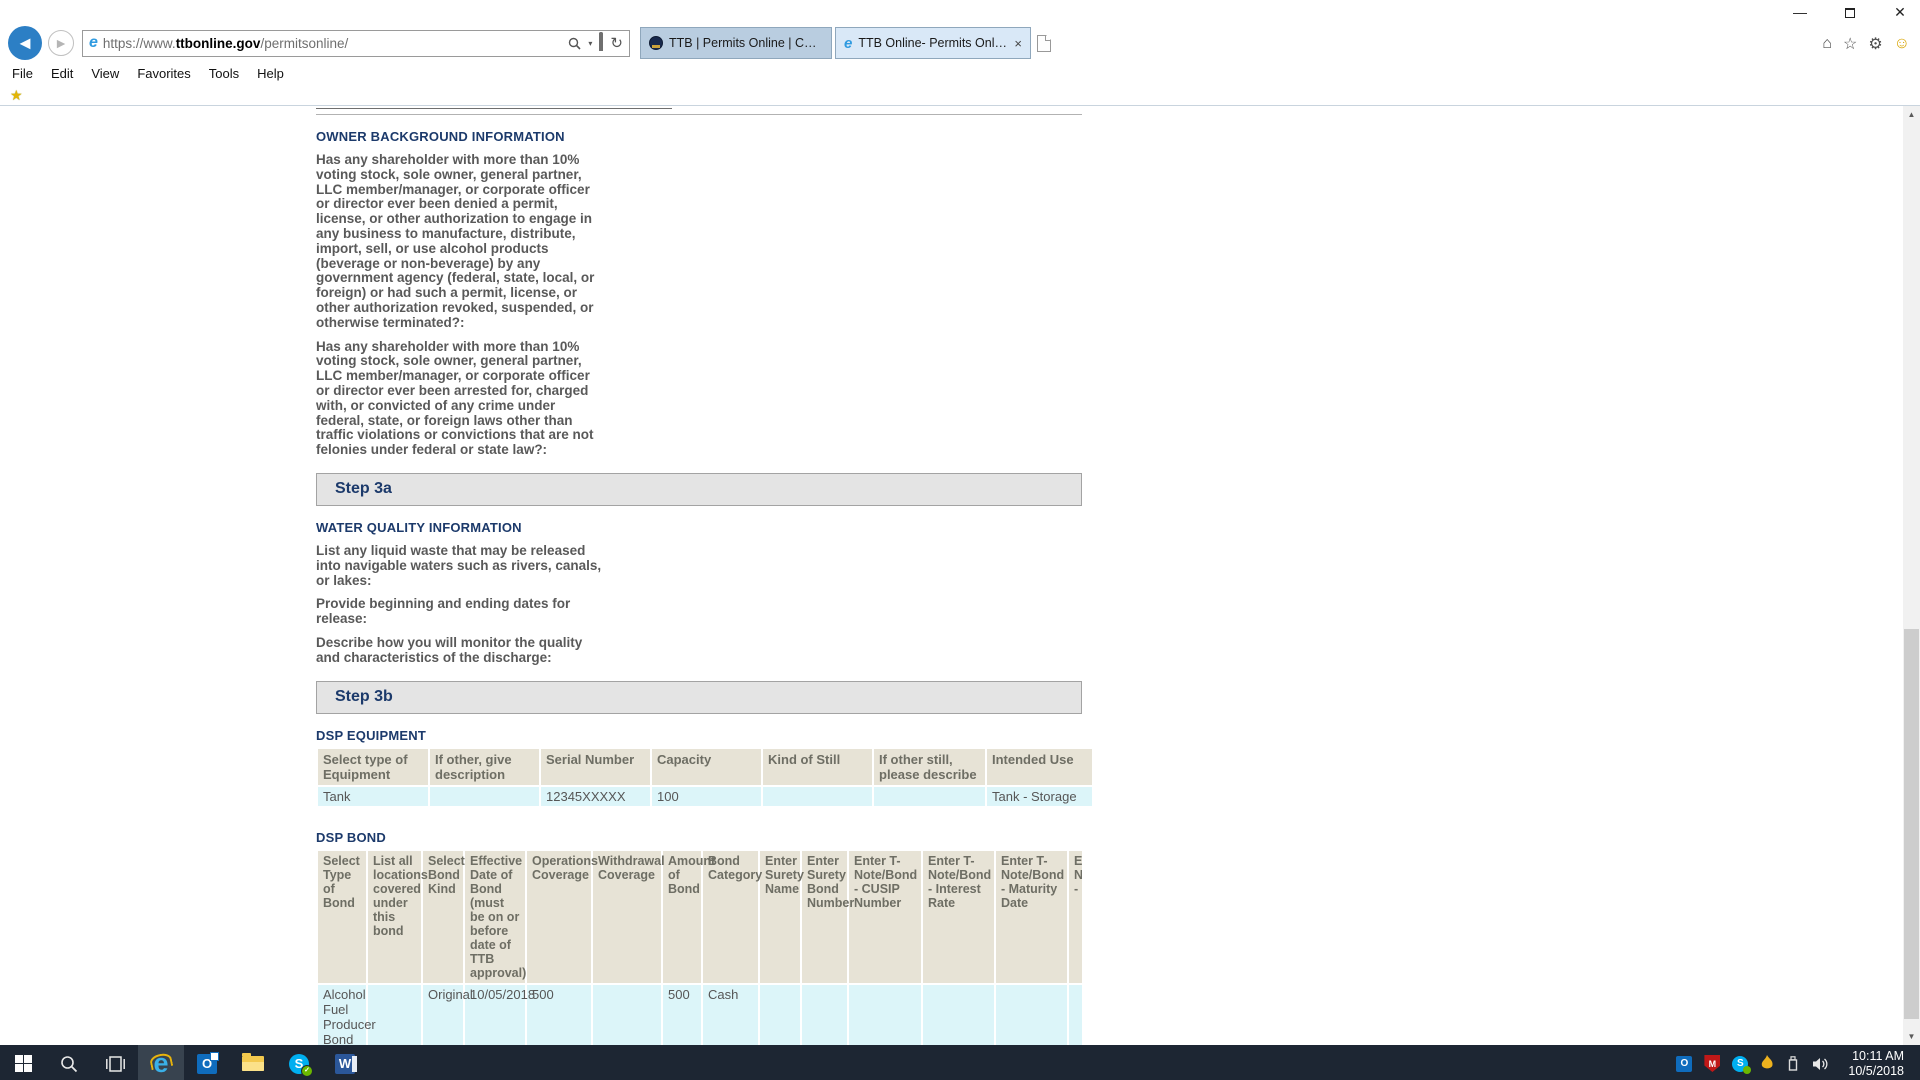  What do you see at coordinates (960, 1062) in the screenshot?
I see `windows-taskbar: e O S W O M S 10:11 AM 10/5/2018` at bounding box center [960, 1062].